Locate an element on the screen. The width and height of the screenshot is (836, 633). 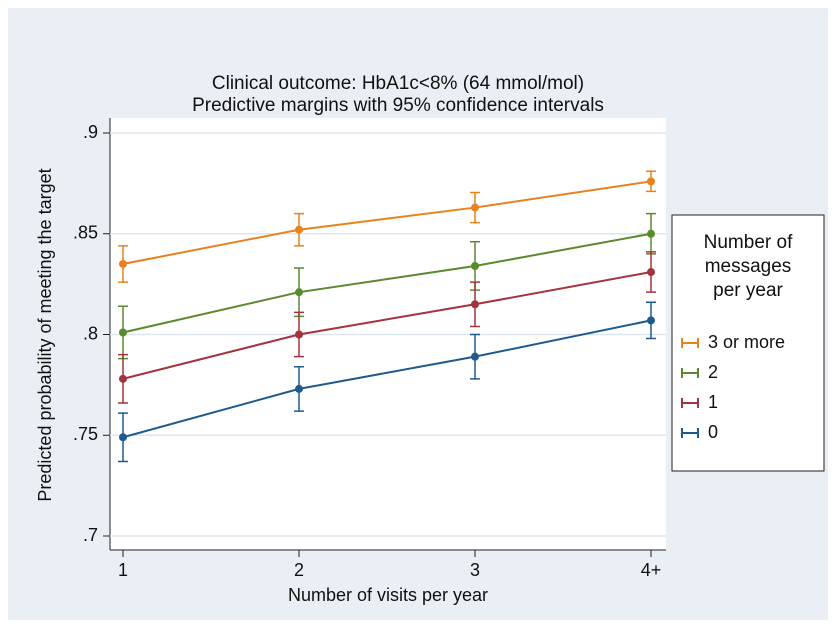
x-axis-label: Number of visits per year is located at coordinates (388, 595).